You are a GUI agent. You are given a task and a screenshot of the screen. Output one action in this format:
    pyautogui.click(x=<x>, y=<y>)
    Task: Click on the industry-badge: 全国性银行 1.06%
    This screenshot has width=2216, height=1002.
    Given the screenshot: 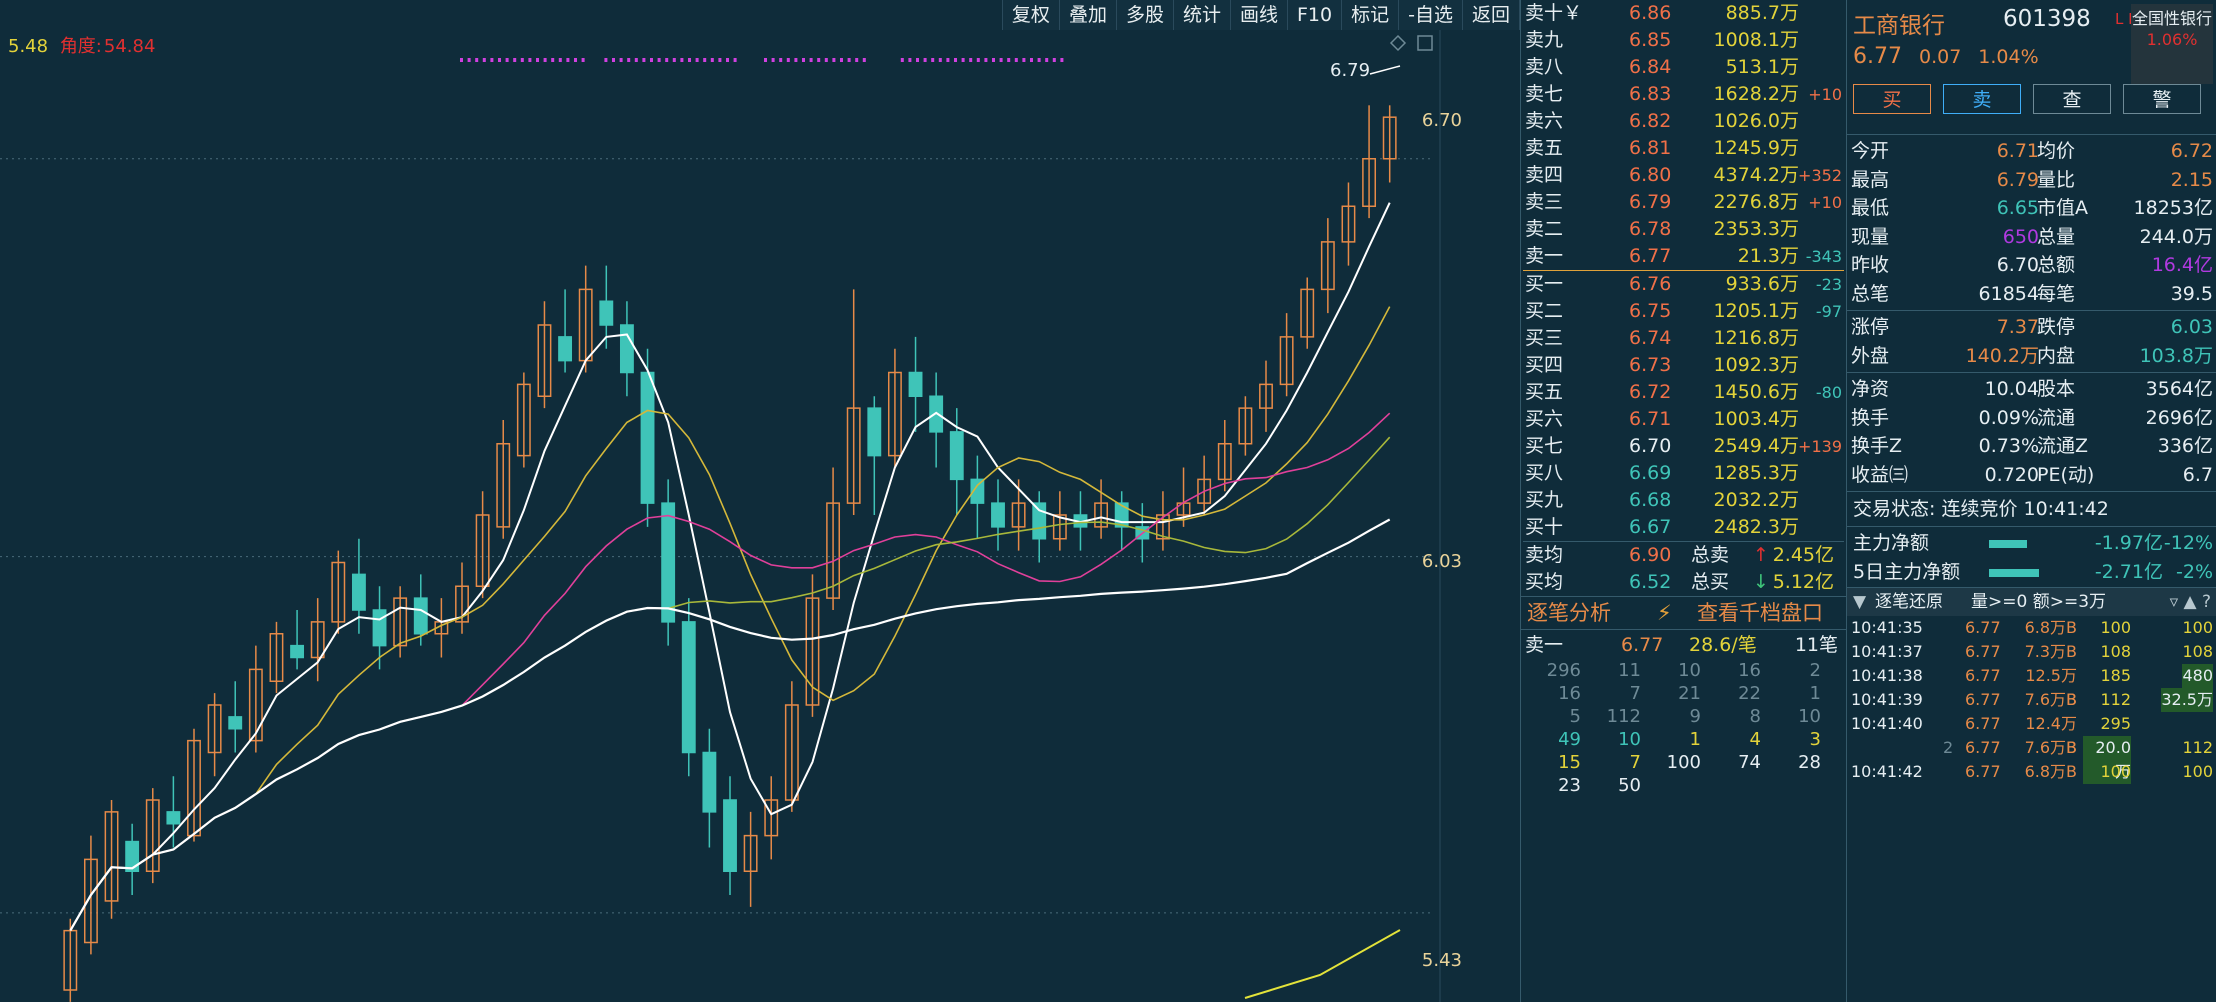 What is the action you would take?
    pyautogui.click(x=2172, y=44)
    